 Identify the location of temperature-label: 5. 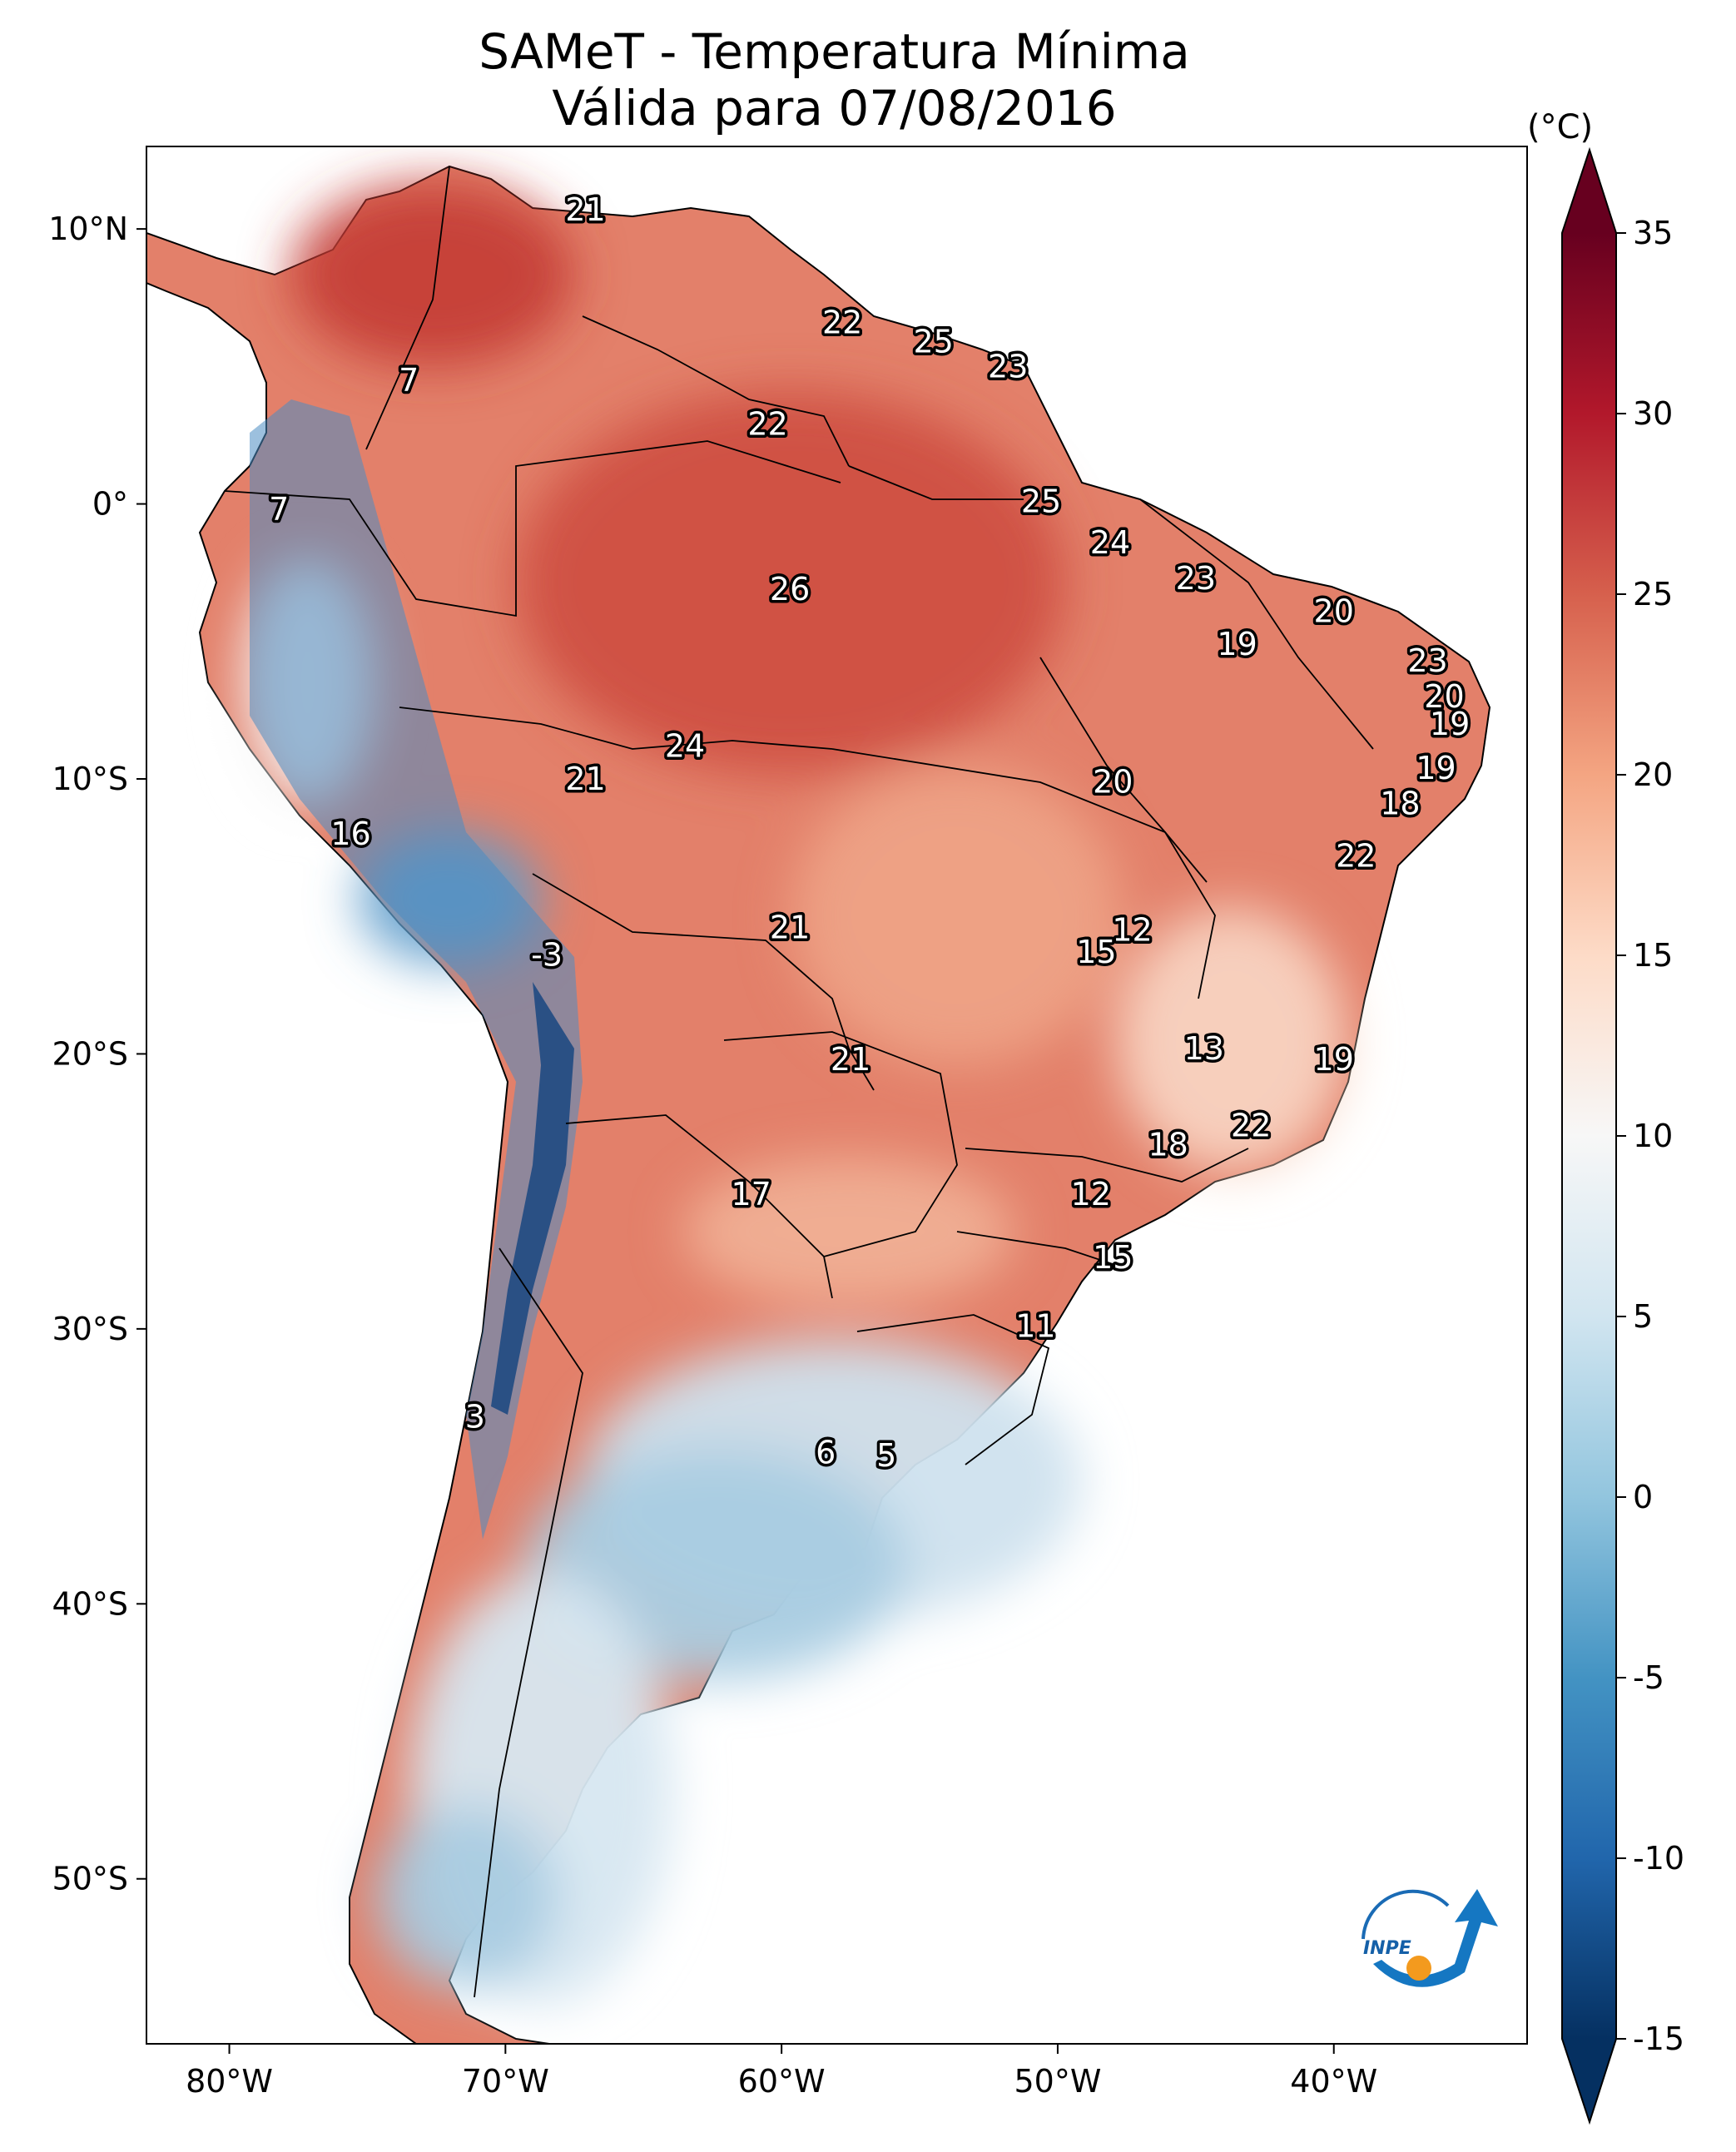
(886, 1455).